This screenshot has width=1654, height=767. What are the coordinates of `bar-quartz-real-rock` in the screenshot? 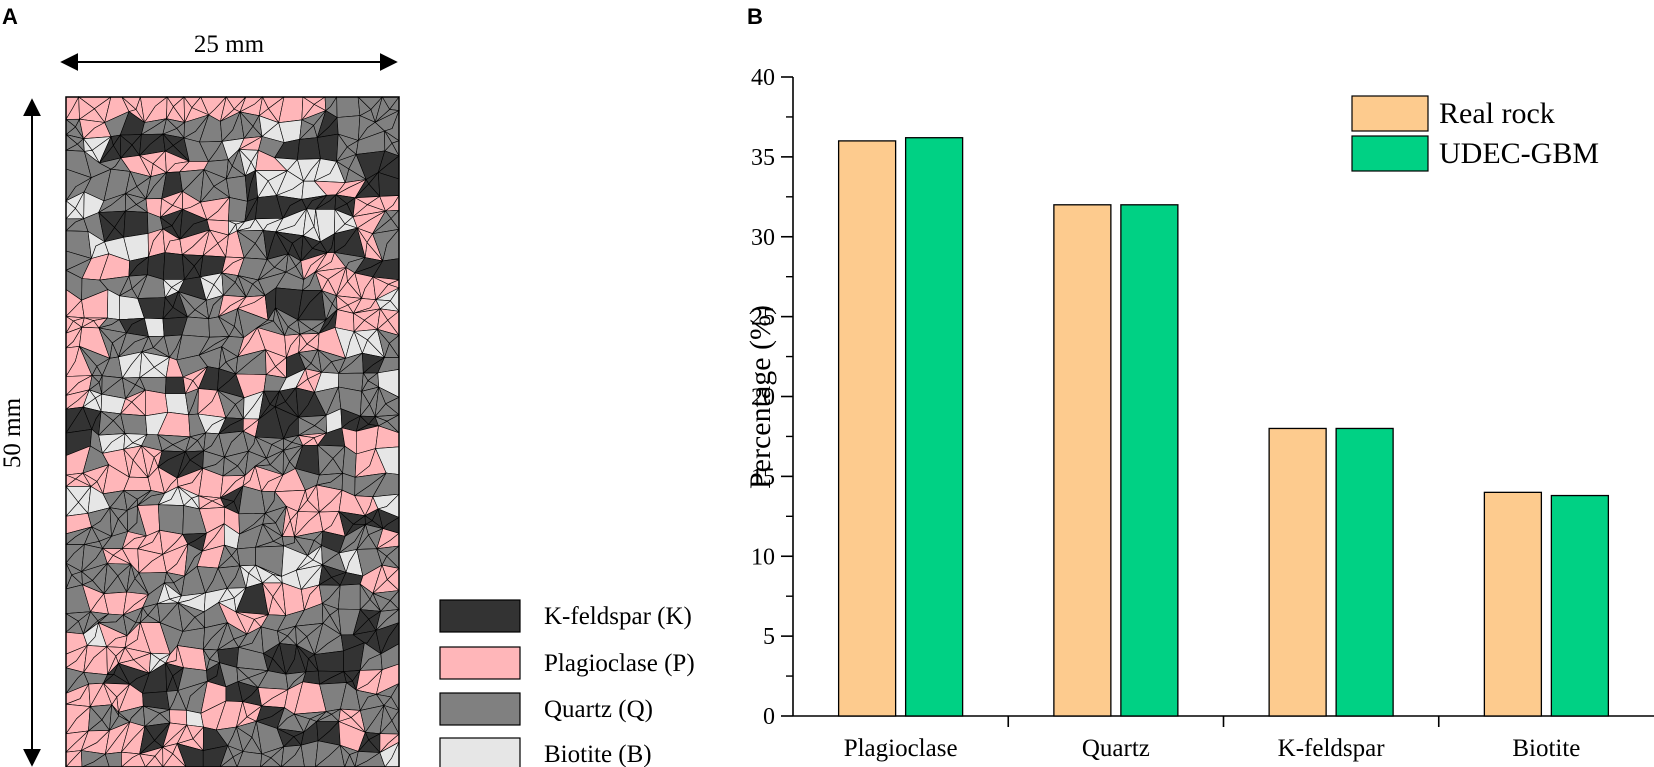 It's located at (1082, 460).